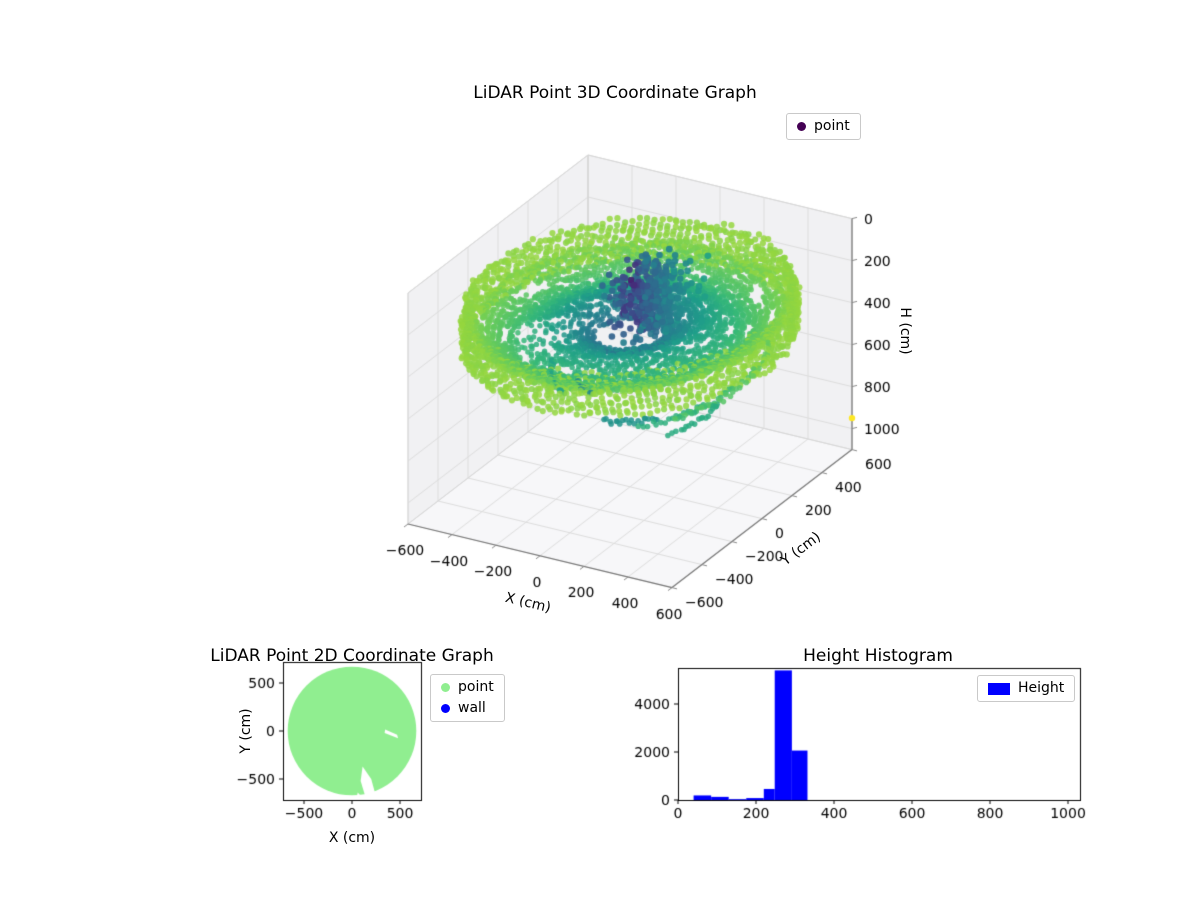  Describe the element at coordinates (467, 698) in the screenshot. I see `plot2d-legend: point wall` at that location.